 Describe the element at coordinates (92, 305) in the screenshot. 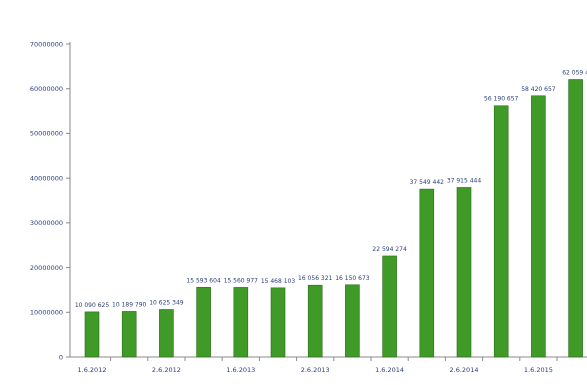

I see `data-label: 10 090 625` at that location.